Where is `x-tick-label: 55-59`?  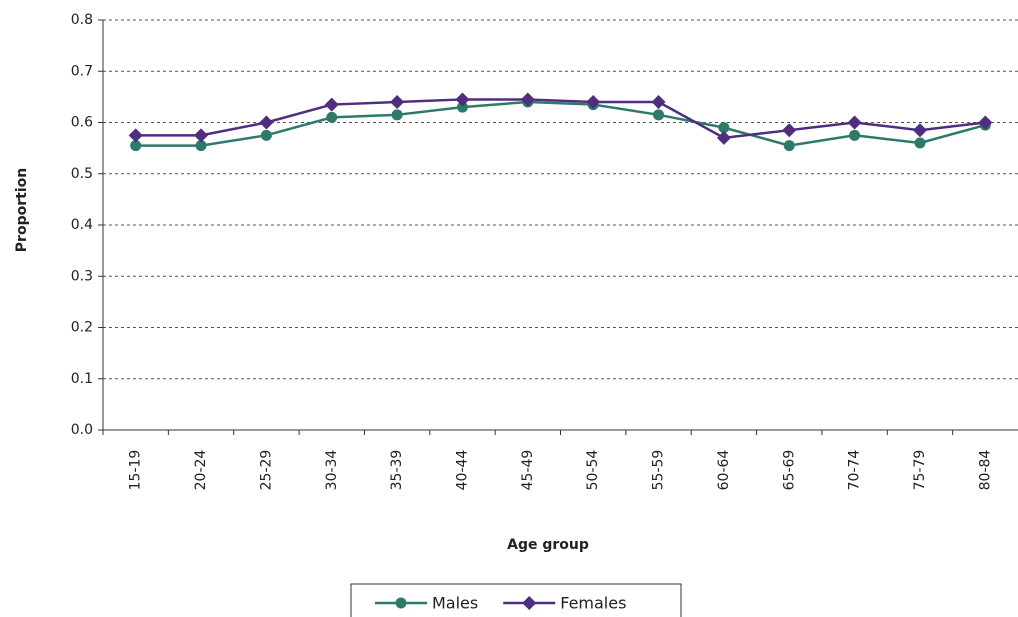
x-tick-label: 55-59 is located at coordinates (659, 470).